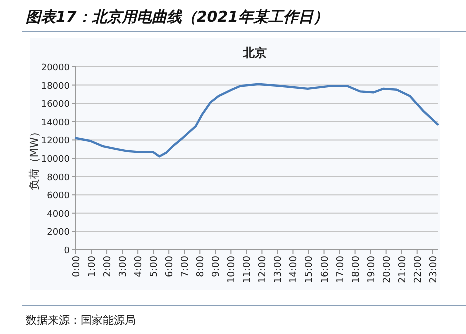  Describe the element at coordinates (325, 270) in the screenshot. I see `x-tick-label: 16:00` at that location.